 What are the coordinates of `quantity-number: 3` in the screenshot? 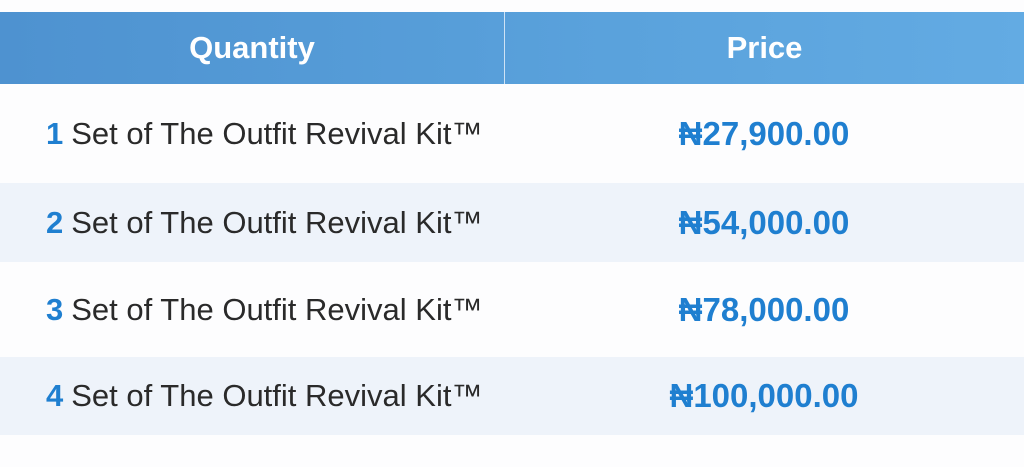 It's located at (55, 309).